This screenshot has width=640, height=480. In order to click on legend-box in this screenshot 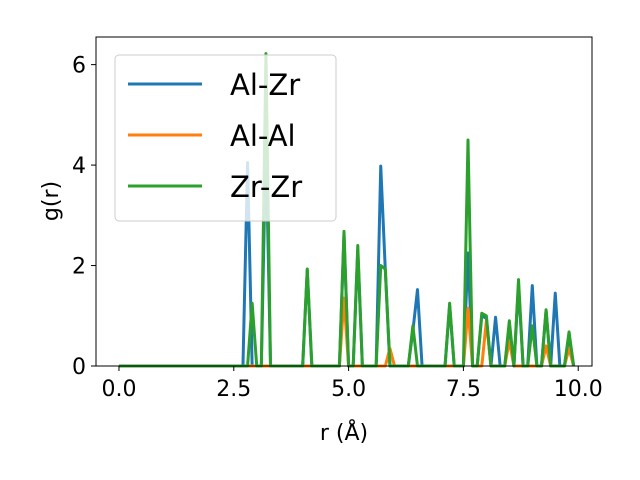, I will do `click(225, 138)`.